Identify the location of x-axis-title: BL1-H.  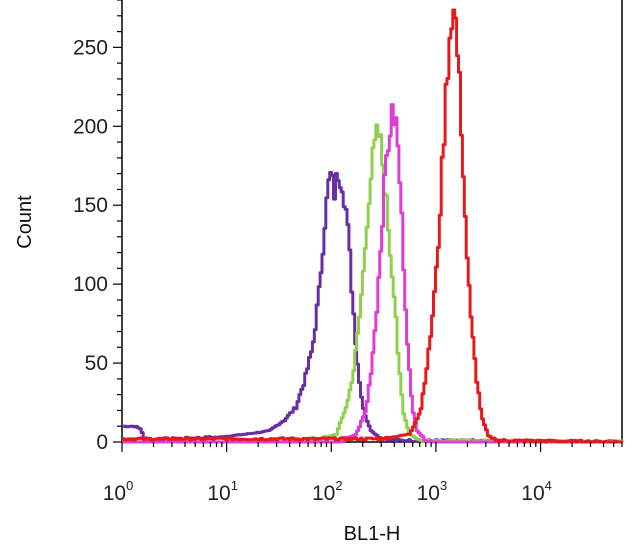
(372, 534).